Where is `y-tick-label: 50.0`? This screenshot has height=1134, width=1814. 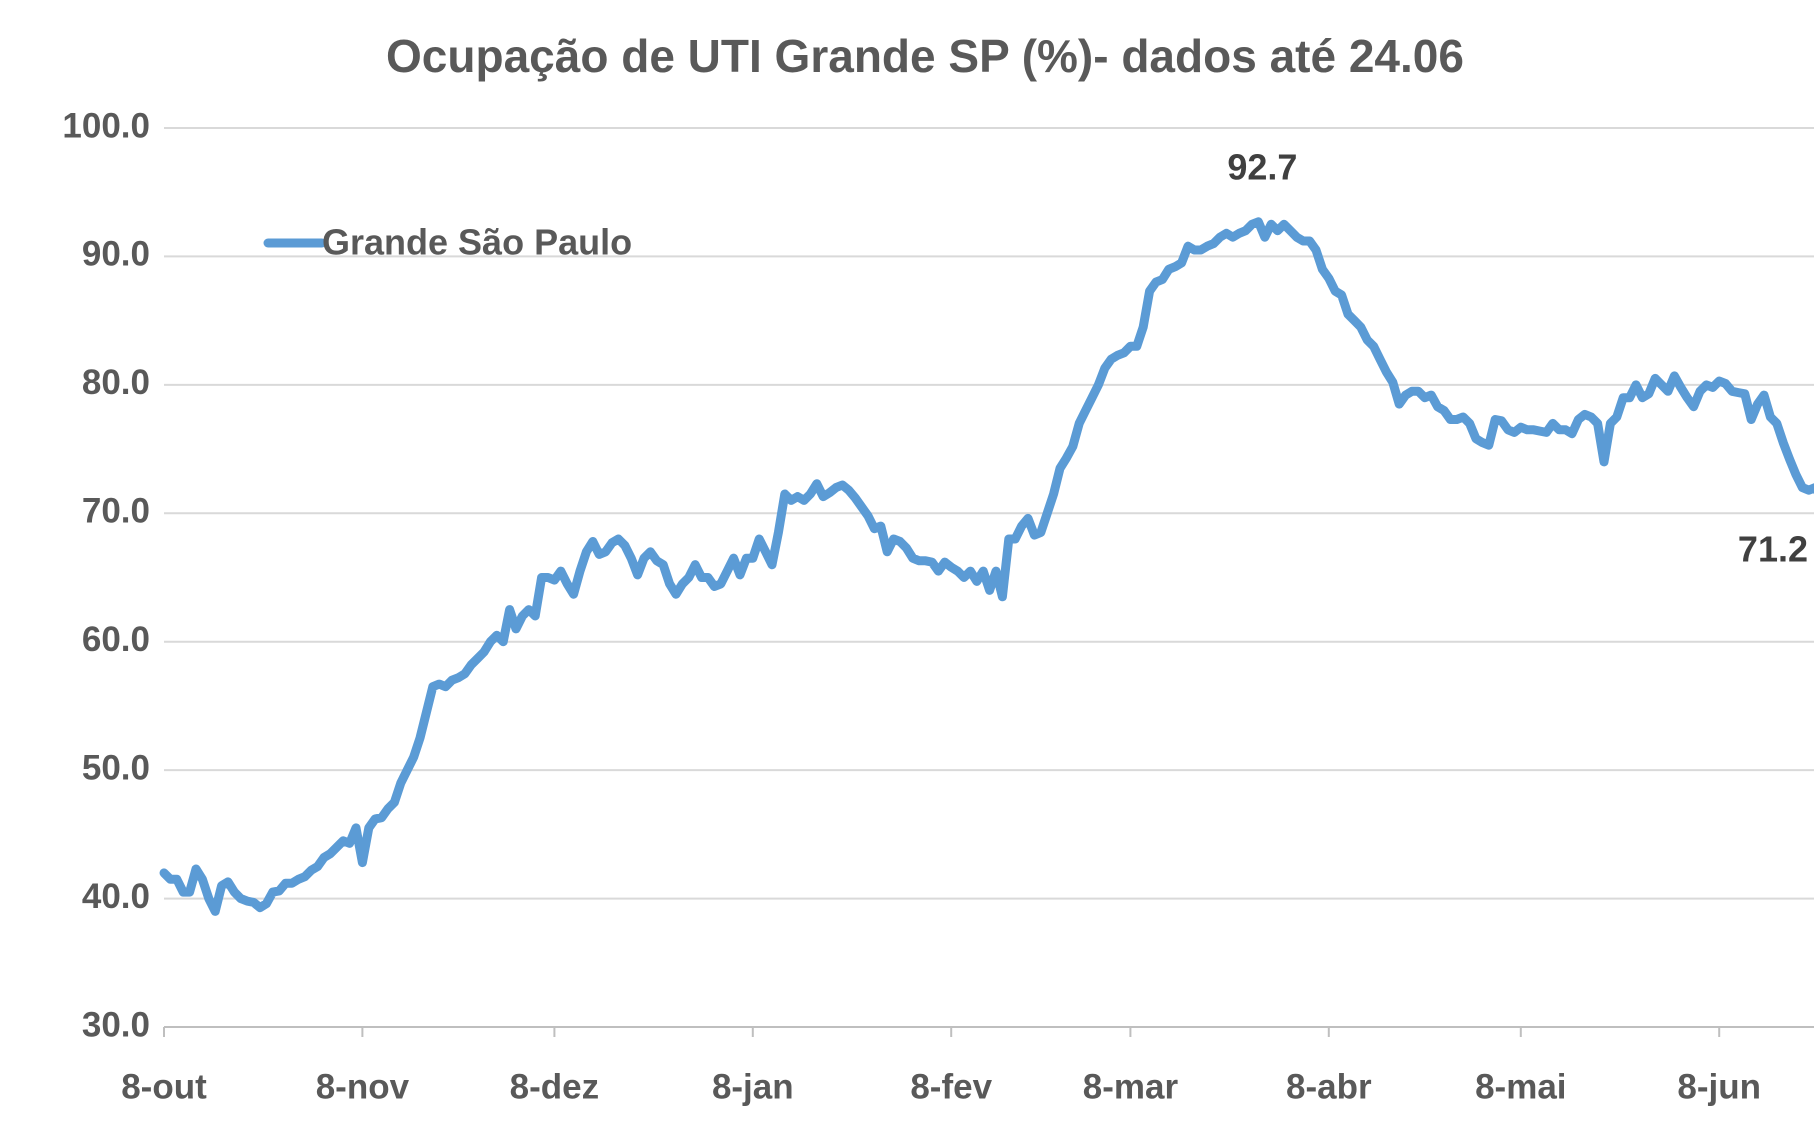
y-tick-label: 50.0 is located at coordinates (116, 767).